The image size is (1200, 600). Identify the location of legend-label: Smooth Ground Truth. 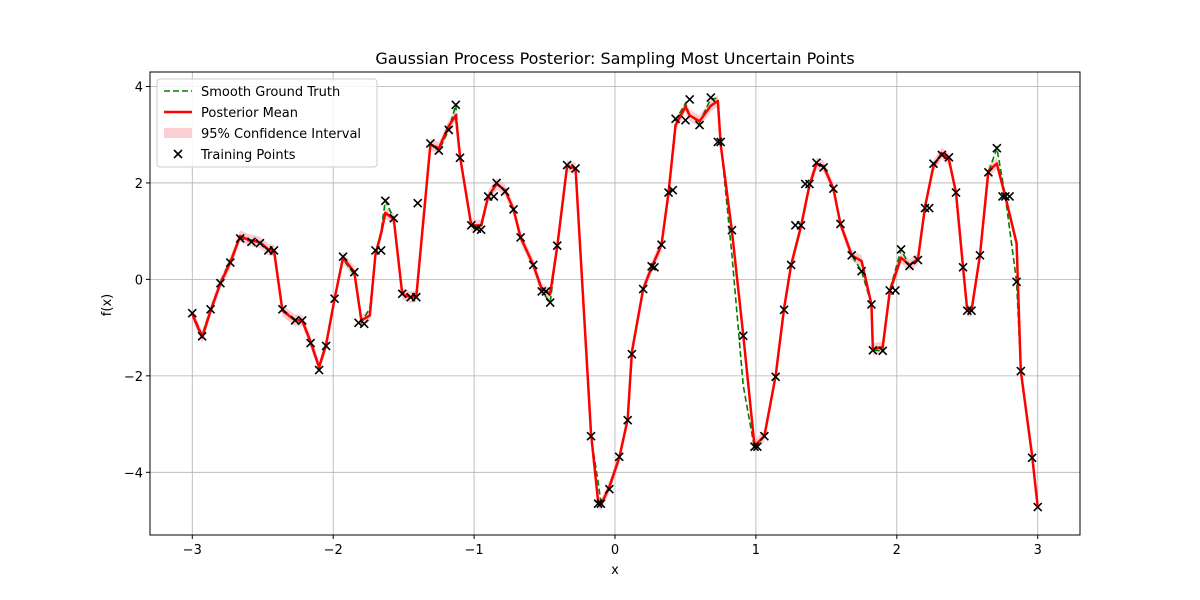
(270, 92).